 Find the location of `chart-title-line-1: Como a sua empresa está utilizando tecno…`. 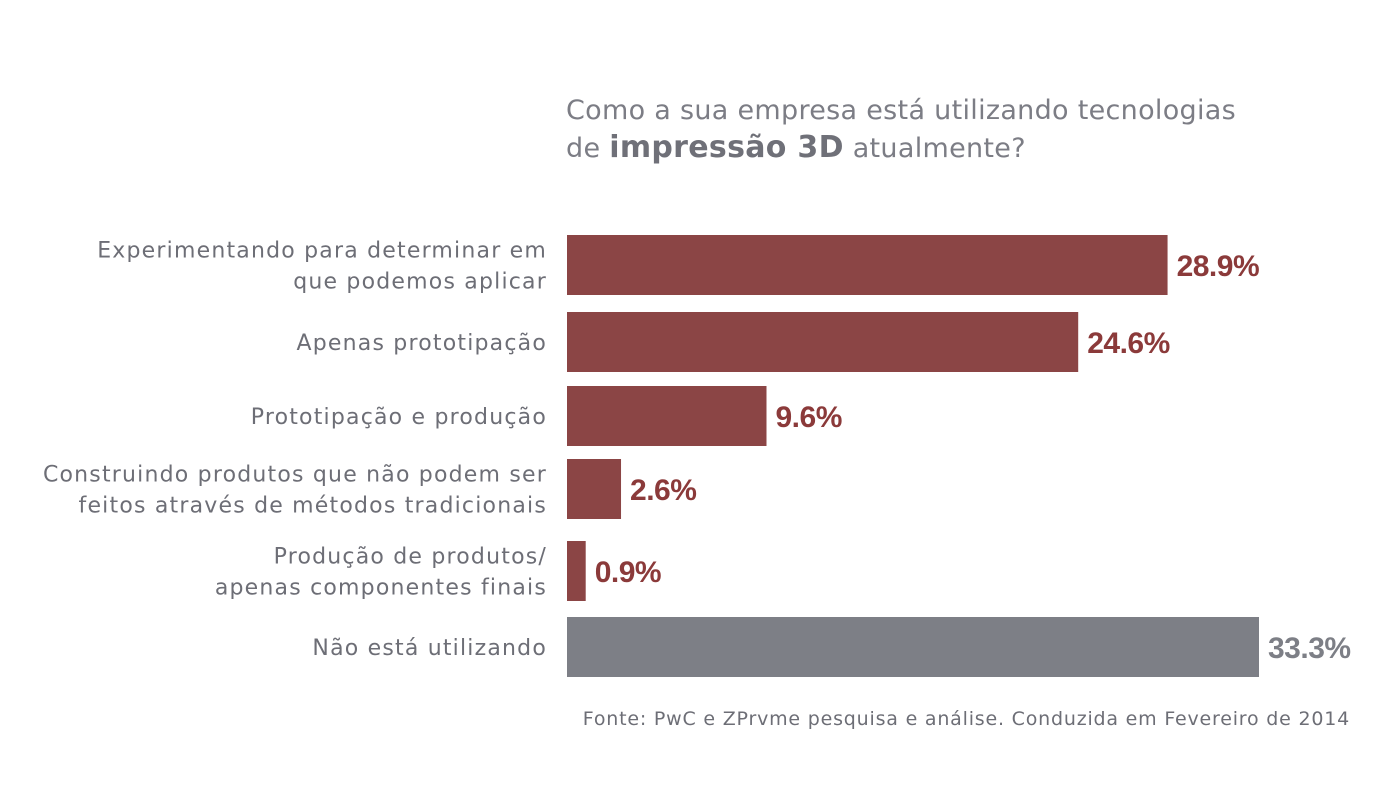

chart-title-line-1: Como a sua empresa está utilizando tecno… is located at coordinates (901, 110).